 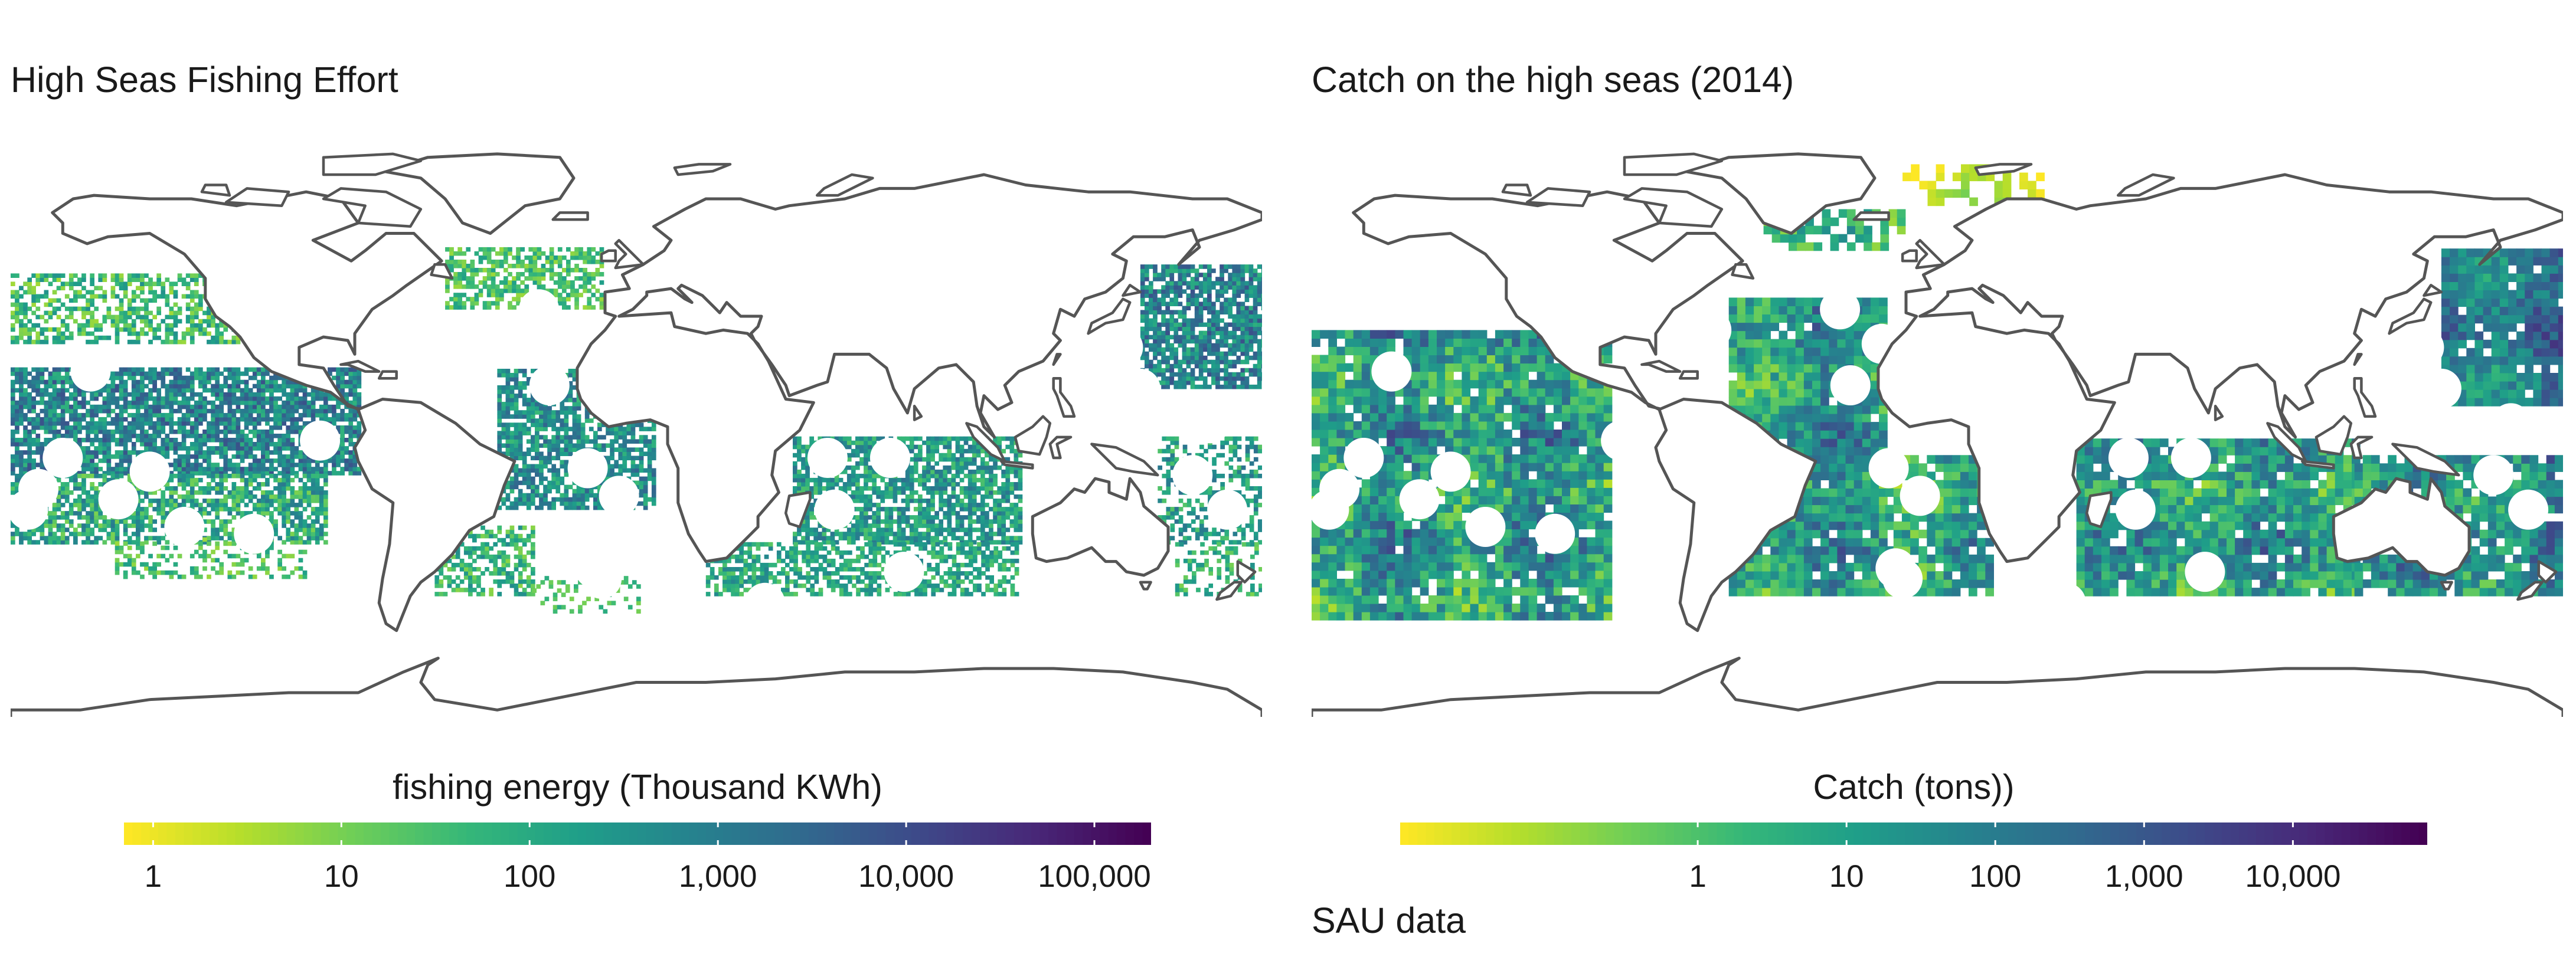 I want to click on tick-label: 100,000, so click(x=1094, y=876).